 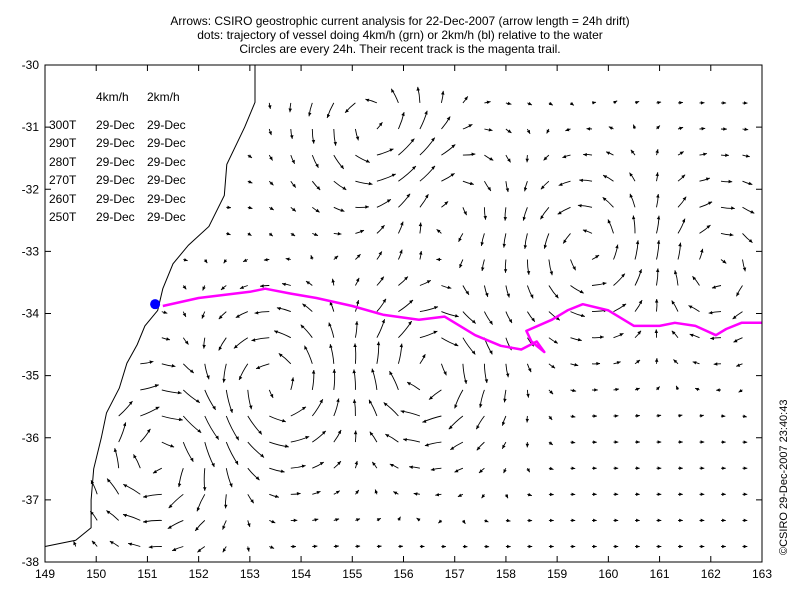 I want to click on x-tick-label: 158, so click(x=506, y=574).